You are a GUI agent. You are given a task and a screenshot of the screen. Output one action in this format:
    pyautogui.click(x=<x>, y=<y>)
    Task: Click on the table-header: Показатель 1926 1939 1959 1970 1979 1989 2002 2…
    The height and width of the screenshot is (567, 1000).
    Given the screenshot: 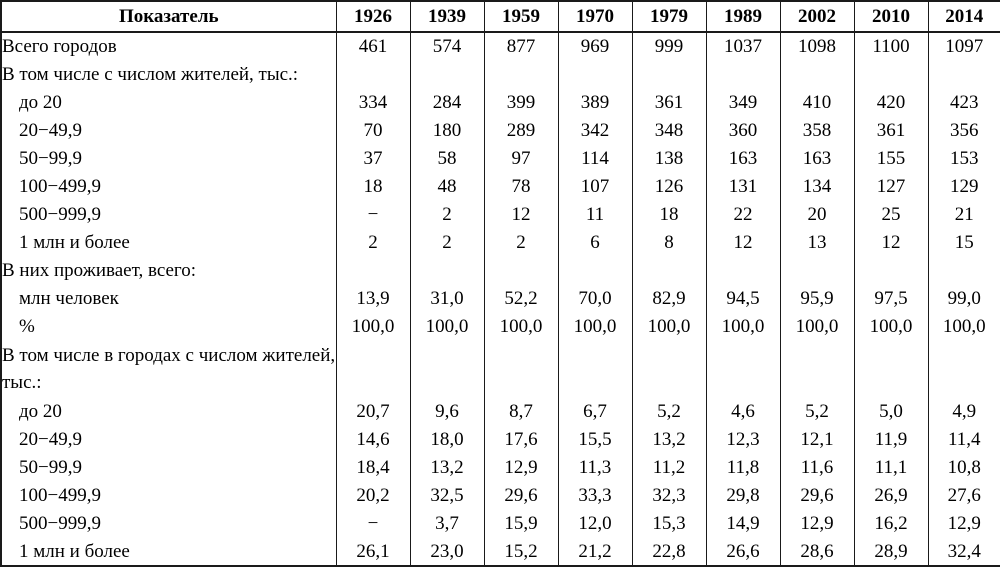 What is the action you would take?
    pyautogui.click(x=500, y=17)
    